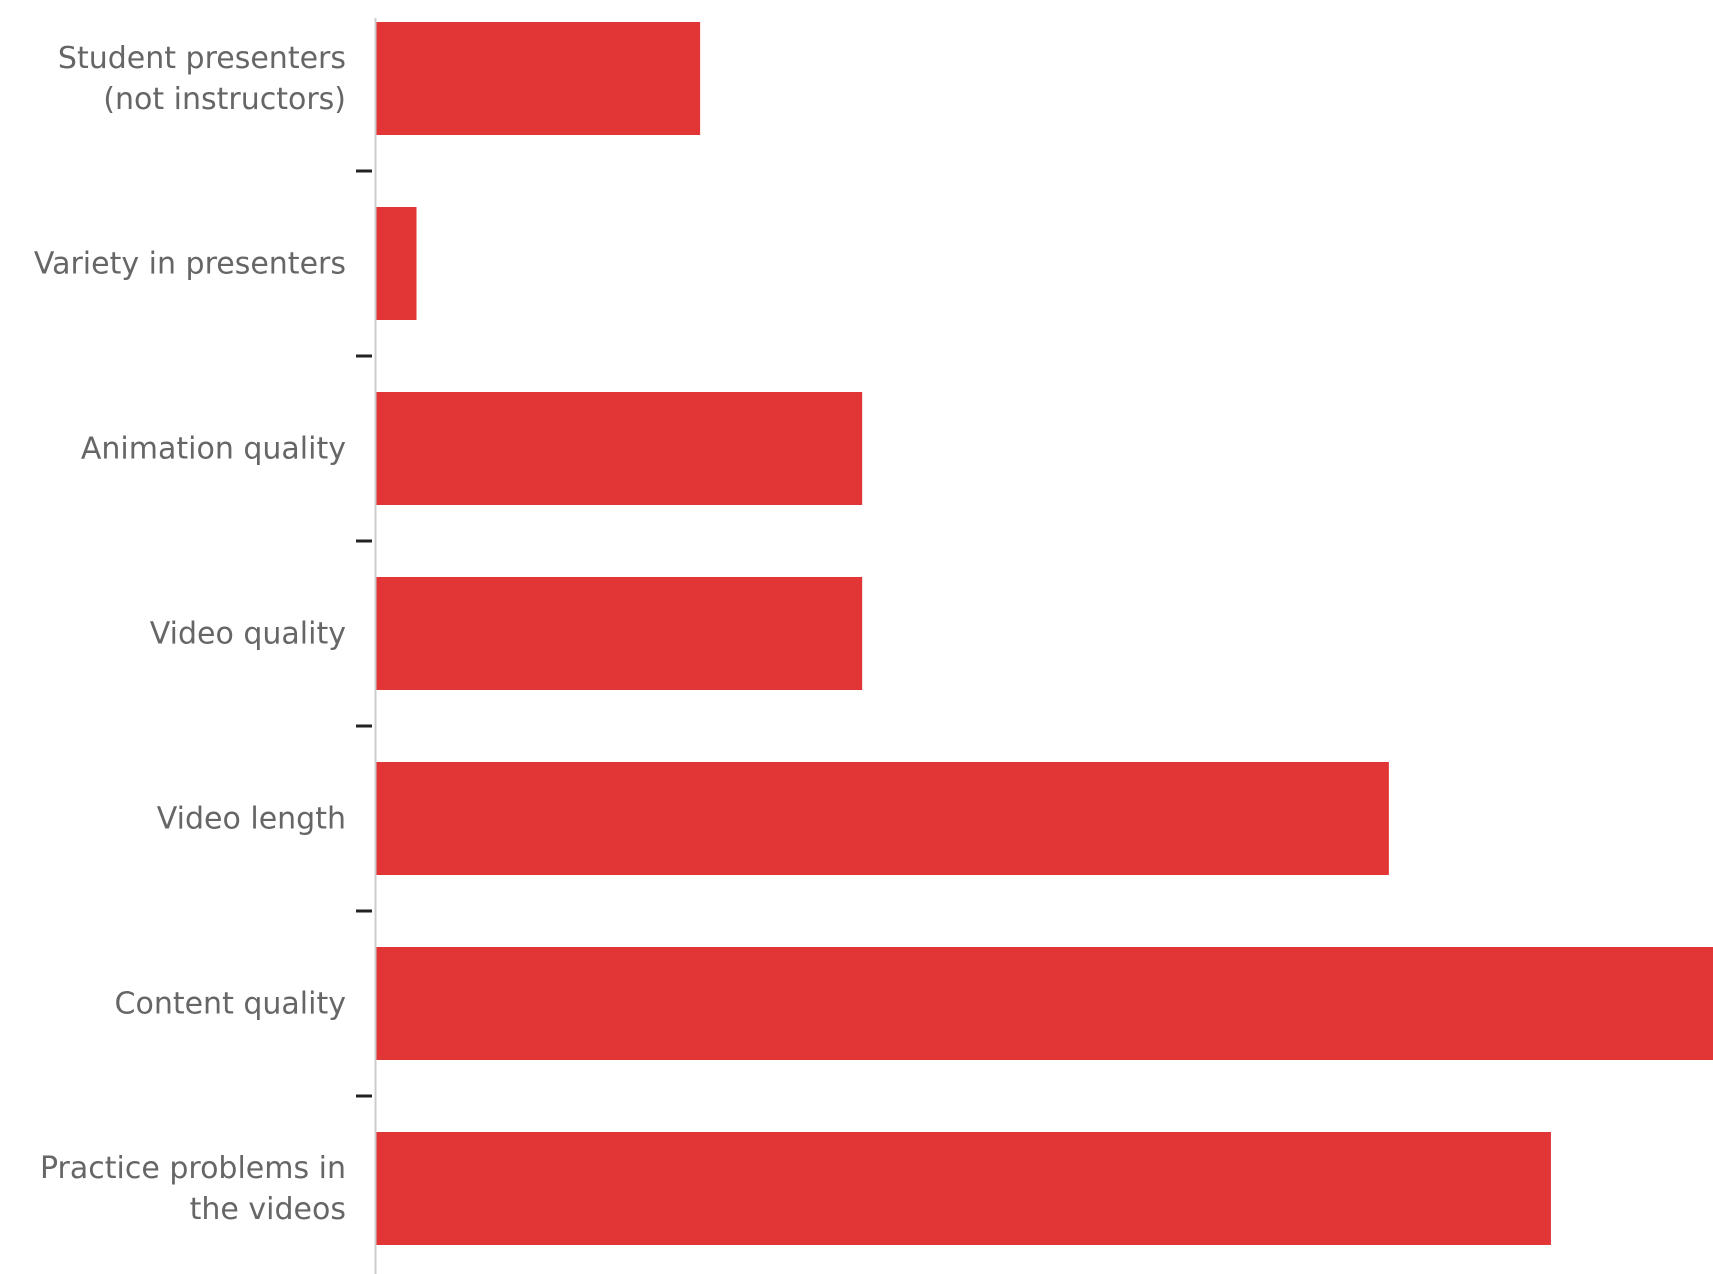  What do you see at coordinates (193, 1189) in the screenshot?
I see `category-label-6: Practice problems in the videos` at bounding box center [193, 1189].